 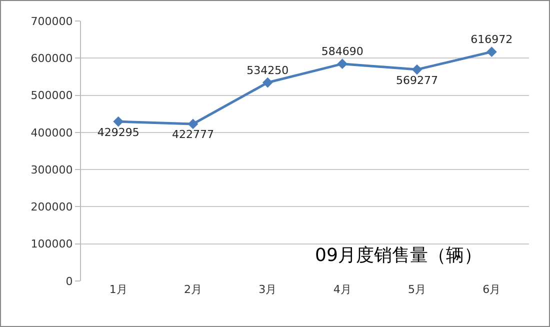 What do you see at coordinates (51, 95) in the screenshot?
I see `y-tick-label: 500000` at bounding box center [51, 95].